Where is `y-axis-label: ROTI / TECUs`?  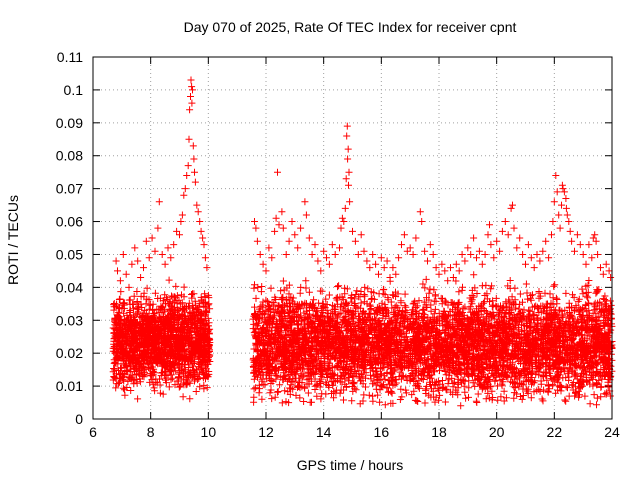 y-axis-label: ROTI / TECUs is located at coordinates (13, 240).